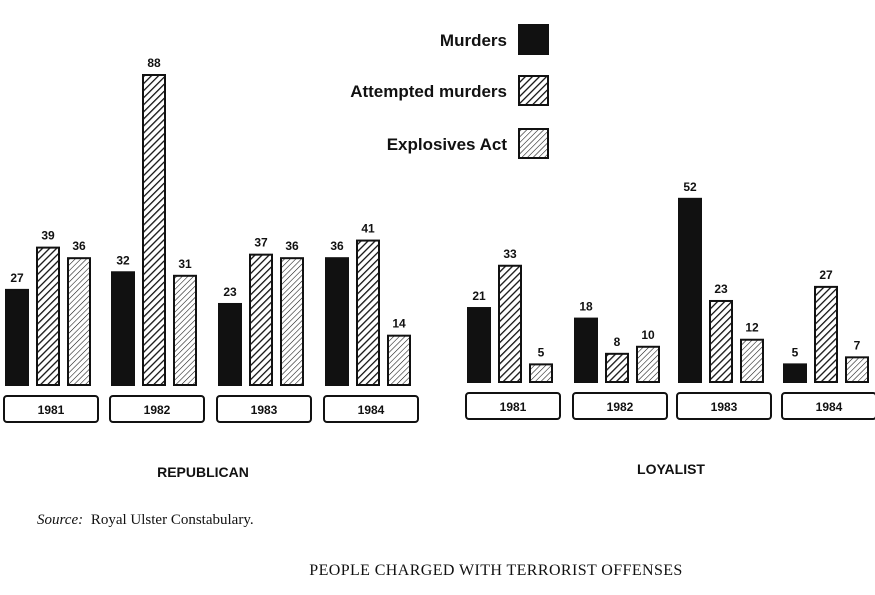 Image resolution: width=875 pixels, height=595 pixels. What do you see at coordinates (17, 278) in the screenshot?
I see `data-label-republican-1981-murders: 27` at bounding box center [17, 278].